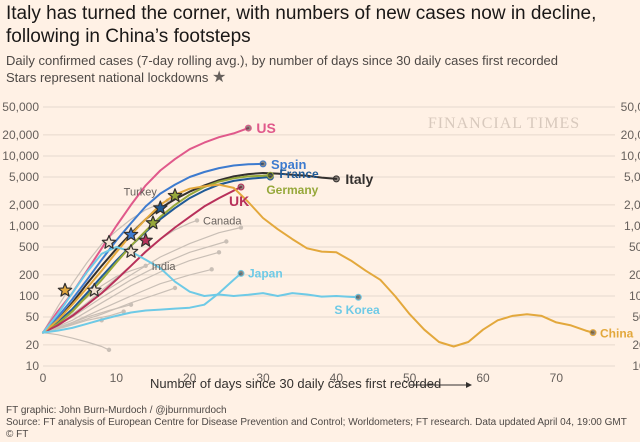  Describe the element at coordinates (630, 107) in the screenshot. I see `y-tick-label-right: 50,000` at that location.